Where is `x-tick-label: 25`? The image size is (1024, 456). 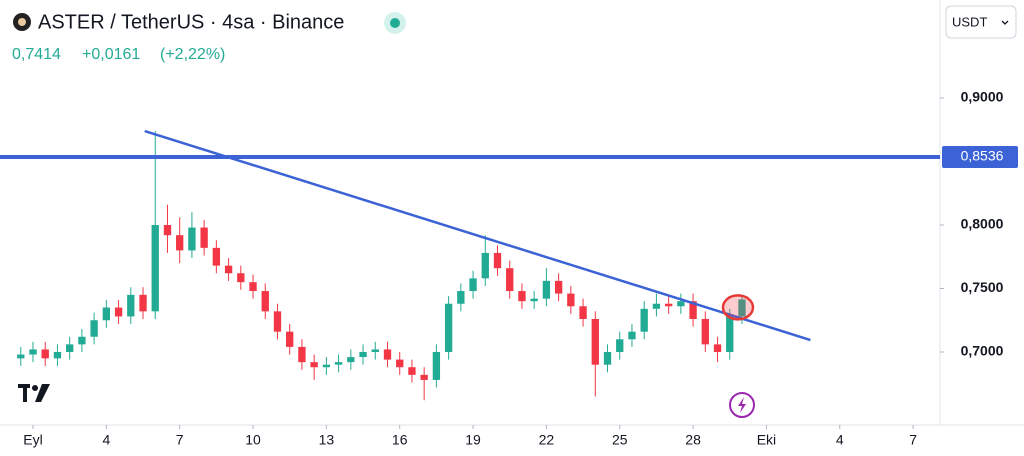 x-tick-label: 25 is located at coordinates (620, 440).